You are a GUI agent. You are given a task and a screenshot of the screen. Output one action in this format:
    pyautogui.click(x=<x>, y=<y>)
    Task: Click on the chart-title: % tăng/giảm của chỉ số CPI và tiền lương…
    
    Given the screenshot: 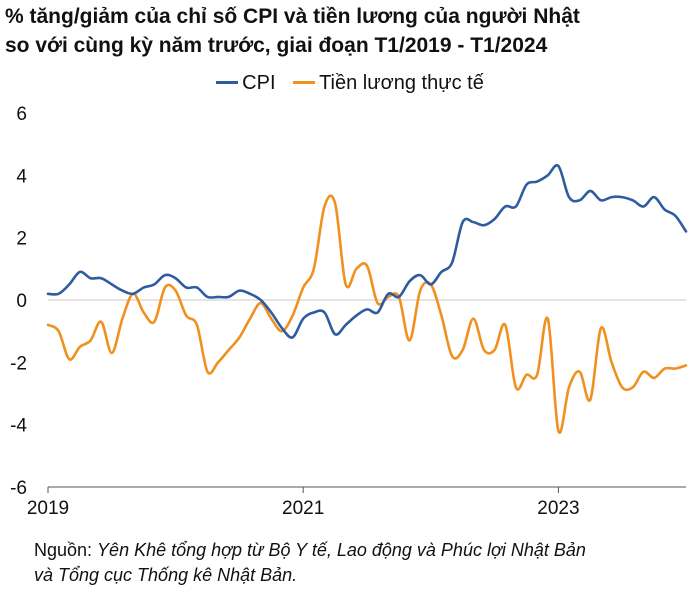 What is the action you would take?
    pyautogui.click(x=350, y=31)
    